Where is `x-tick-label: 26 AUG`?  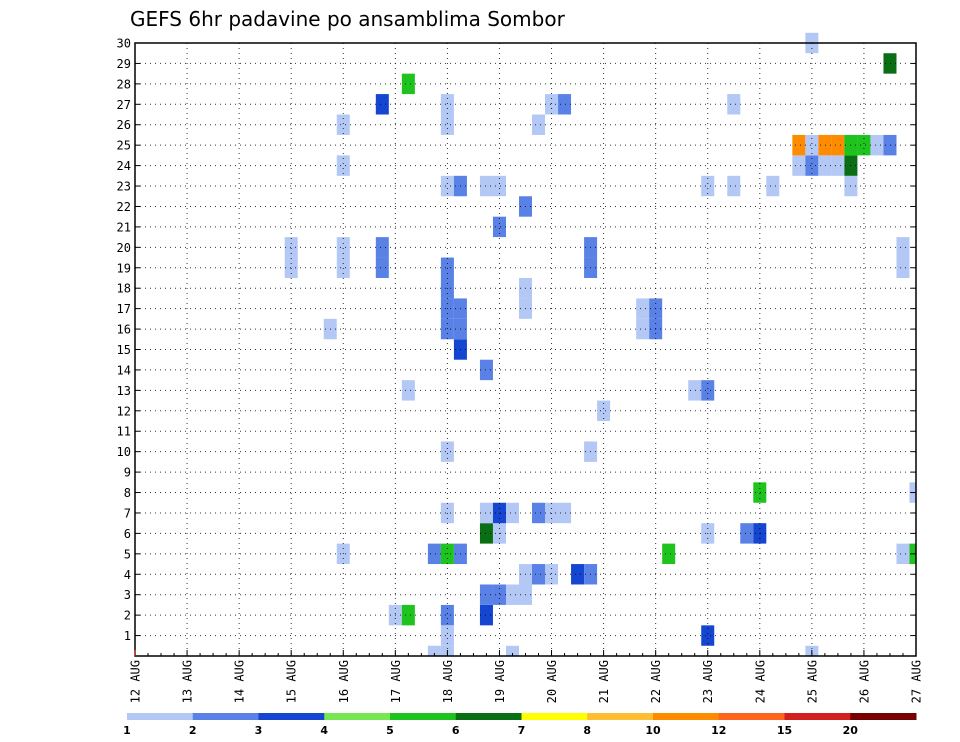
x-tick-label: 26 AUG is located at coordinates (864, 681).